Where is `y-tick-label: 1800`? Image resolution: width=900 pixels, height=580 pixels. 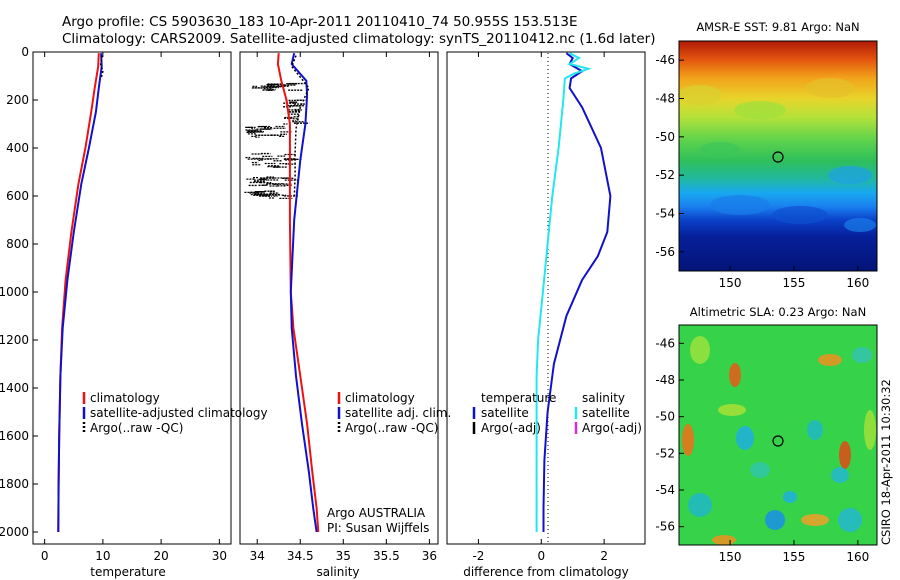
y-tick-label: 1800 is located at coordinates (14, 484).